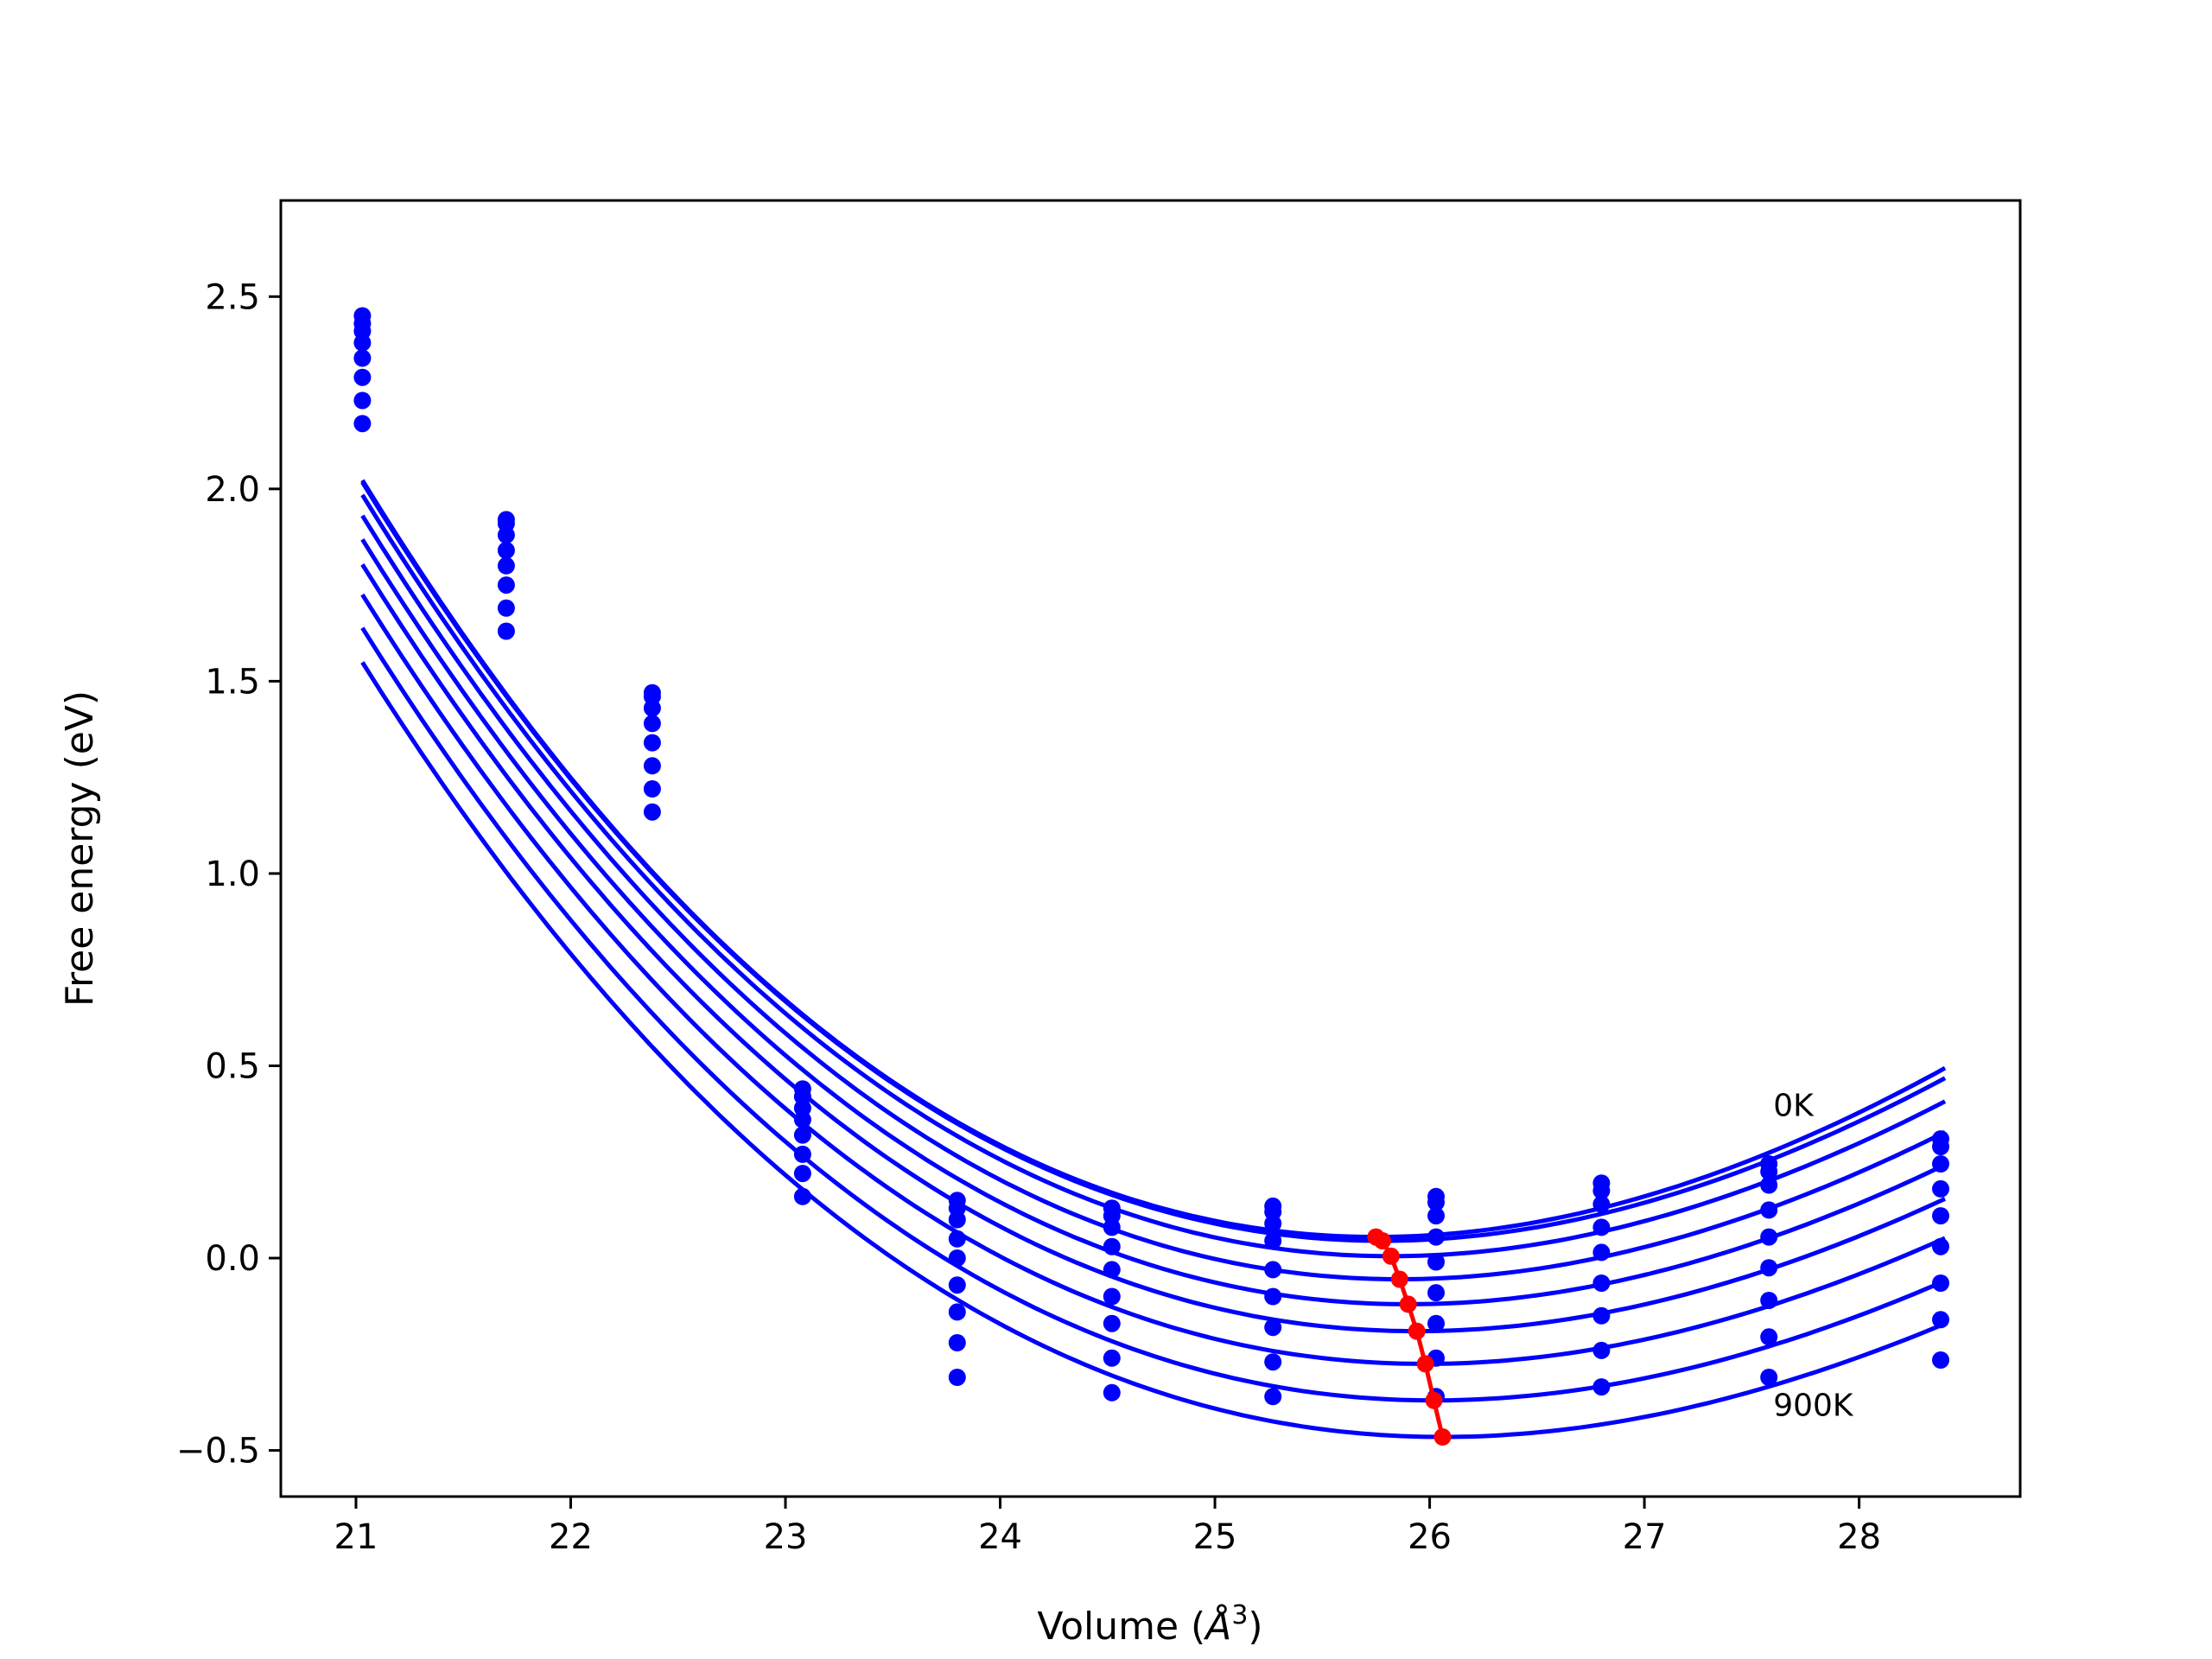 The width and height of the screenshot is (2212, 1659). I want to click on y-tick-label: 1.0, so click(232, 874).